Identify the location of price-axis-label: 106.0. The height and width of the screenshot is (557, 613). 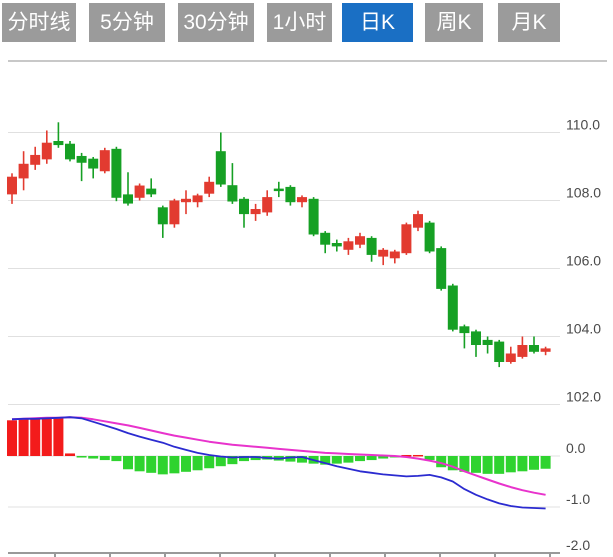
(583, 261).